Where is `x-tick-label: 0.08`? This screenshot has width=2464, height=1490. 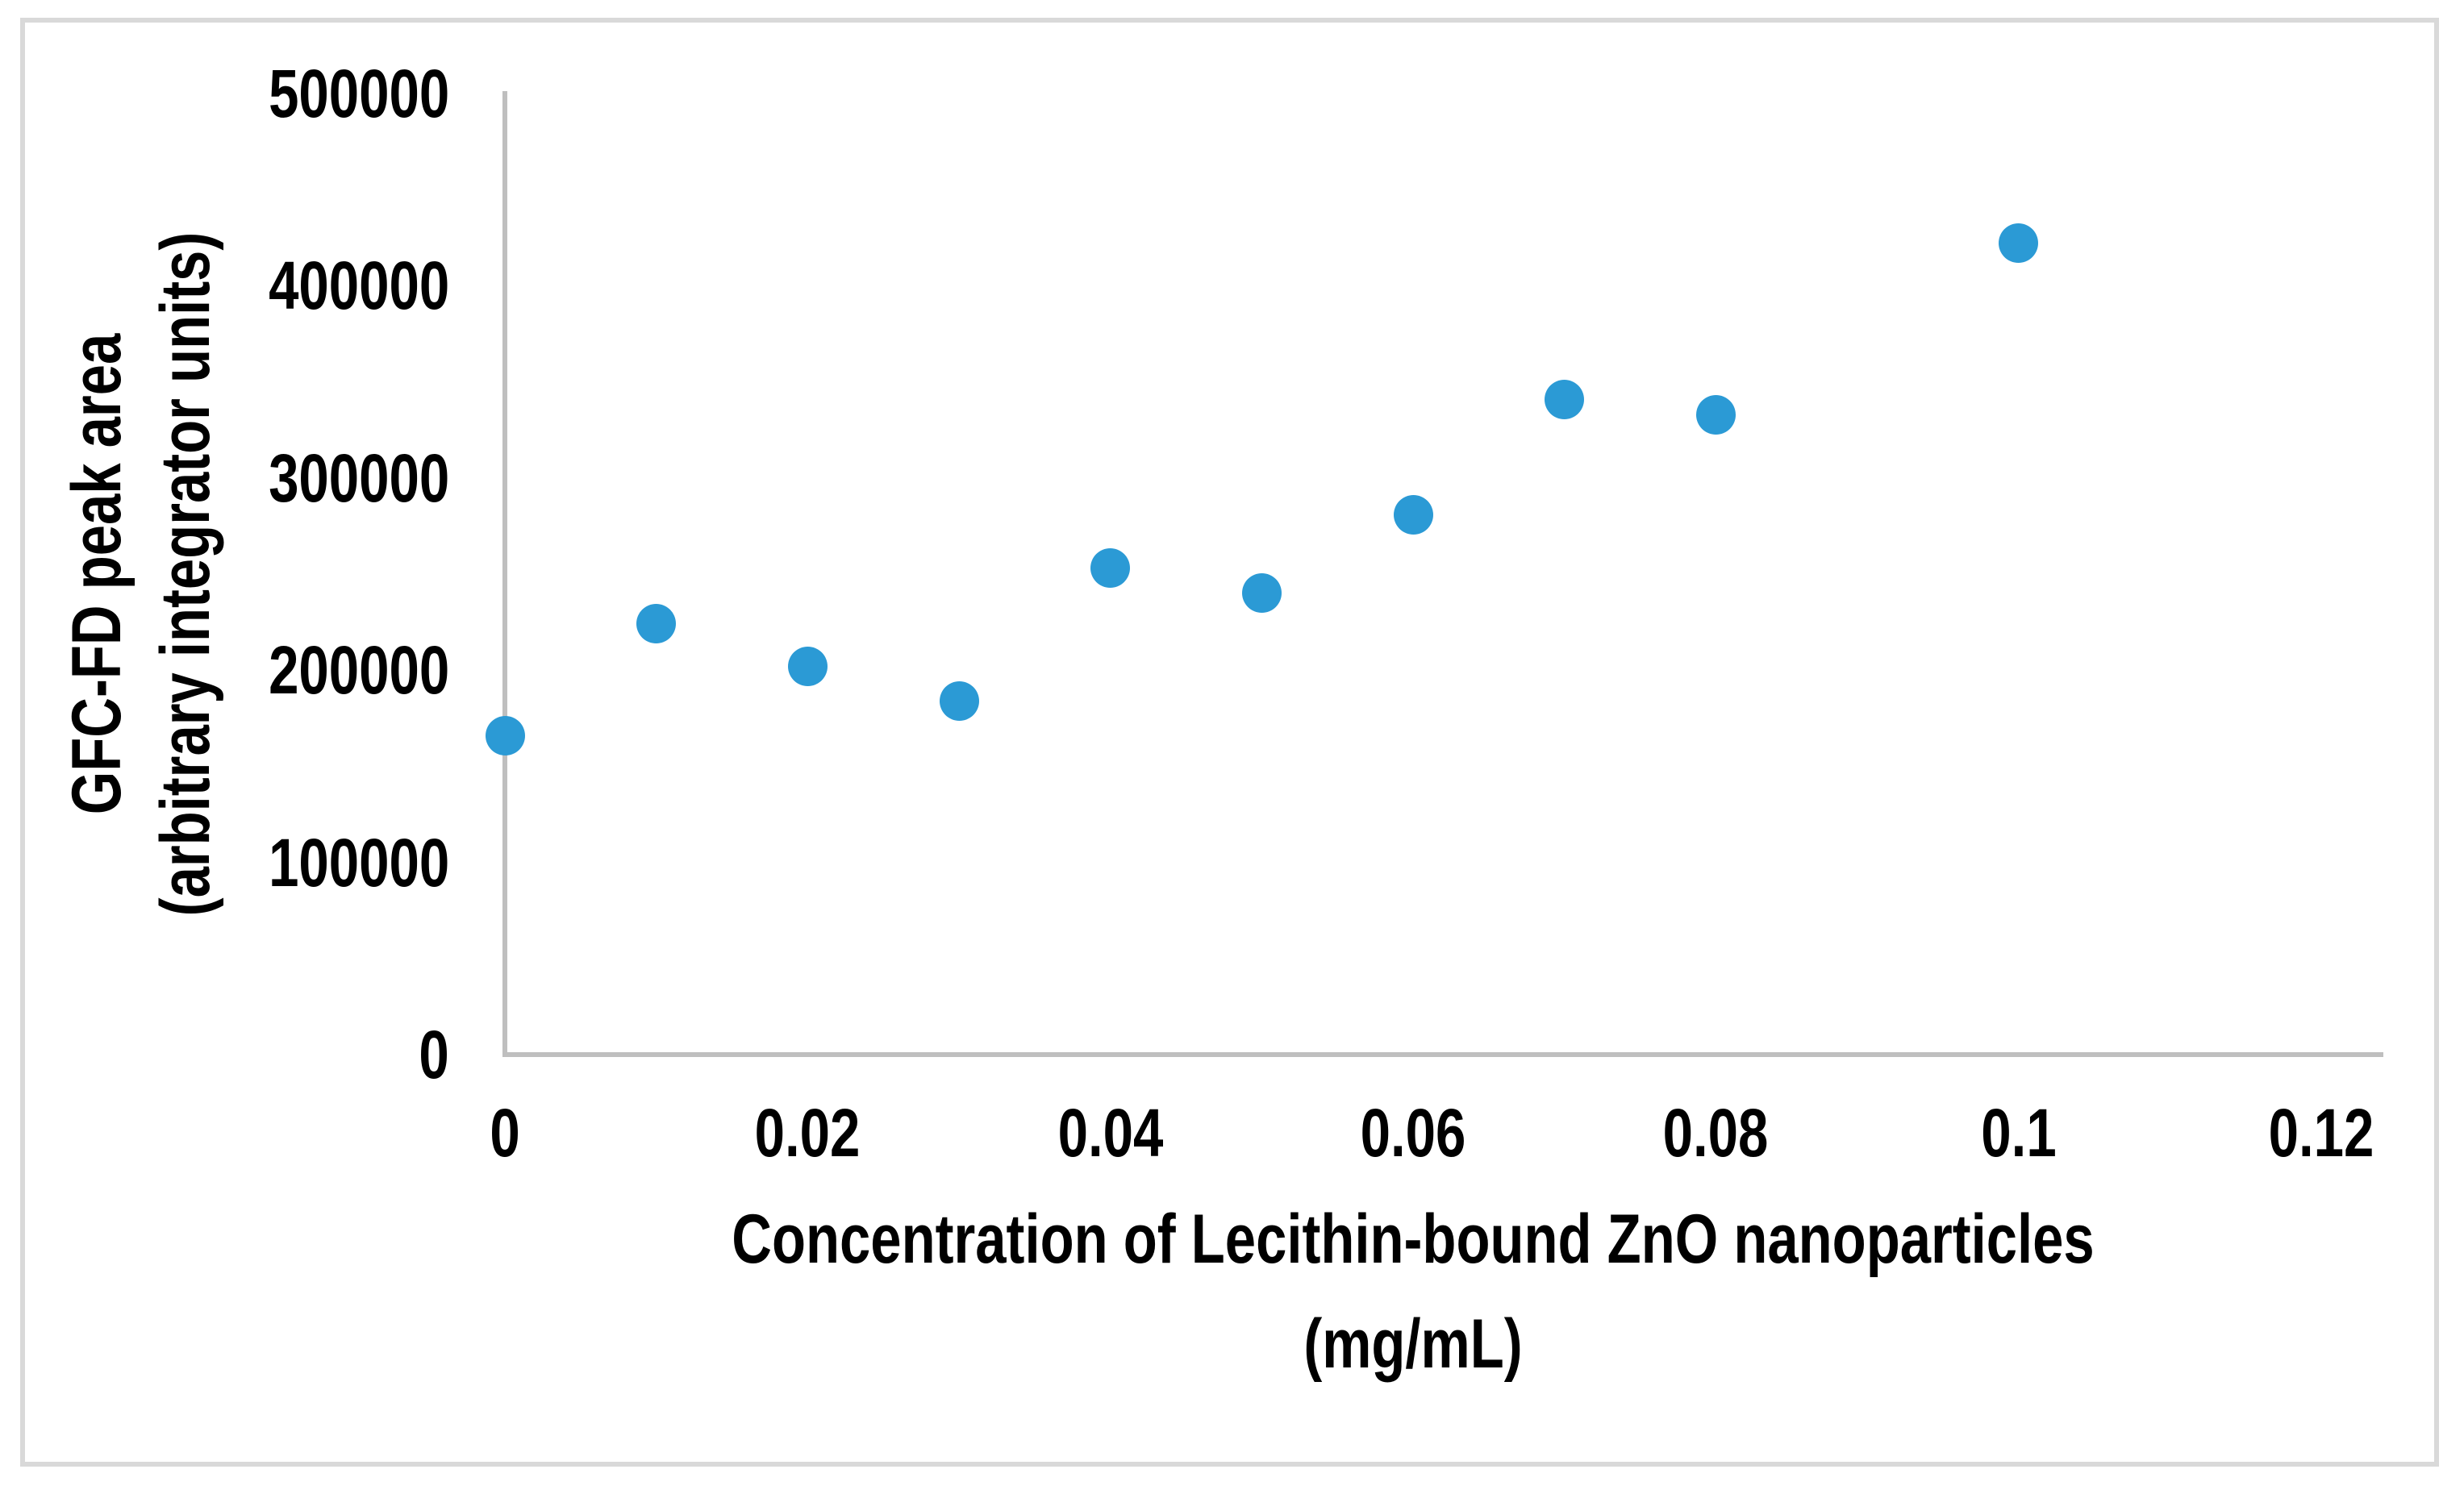 x-tick-label: 0.08 is located at coordinates (1715, 1133).